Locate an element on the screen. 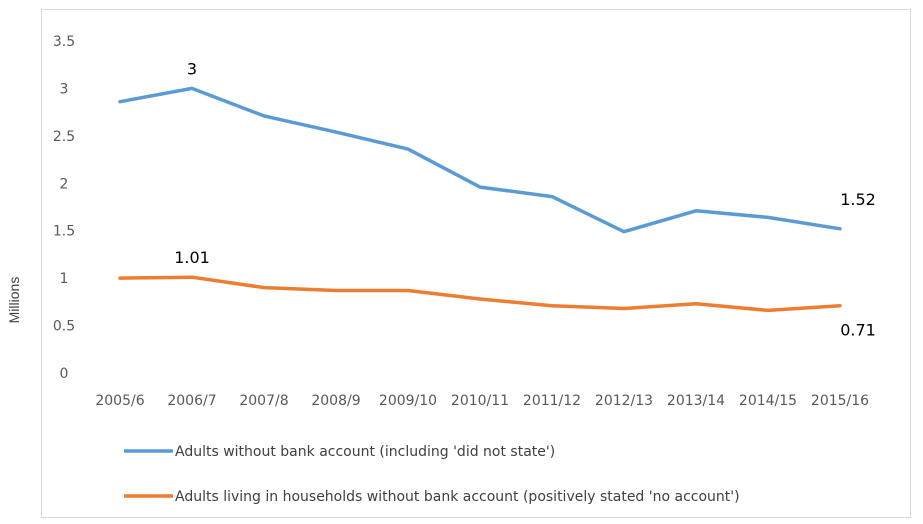 This screenshot has height=524, width=923. y-tick-label: 1.5 is located at coordinates (64, 232).